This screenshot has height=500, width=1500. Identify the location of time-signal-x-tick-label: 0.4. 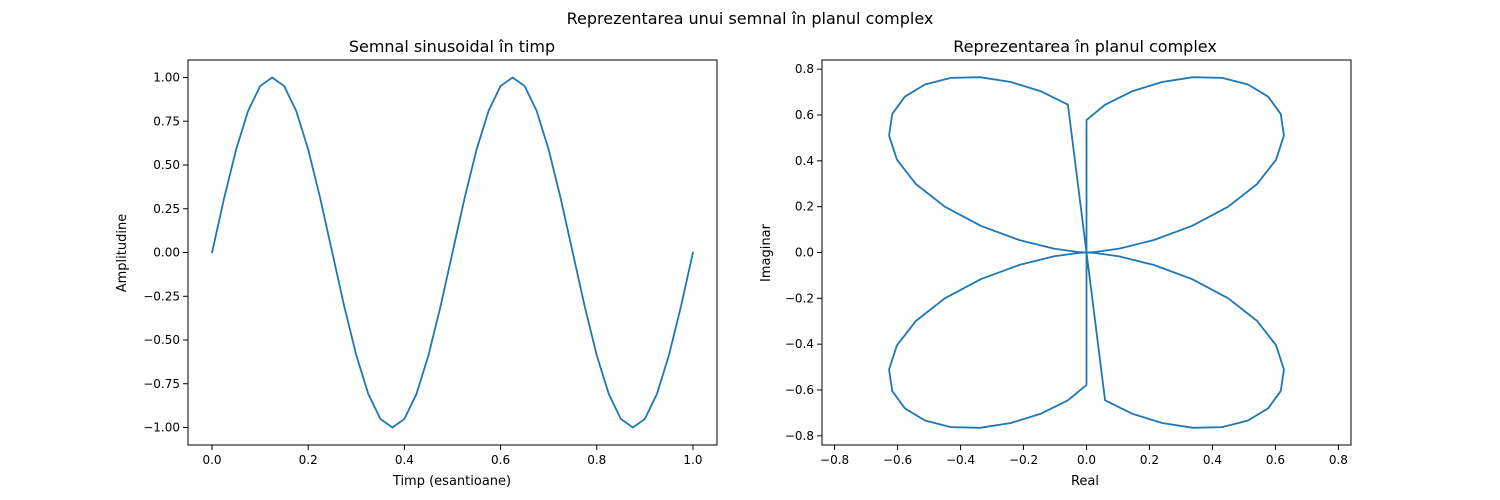
(404, 460).